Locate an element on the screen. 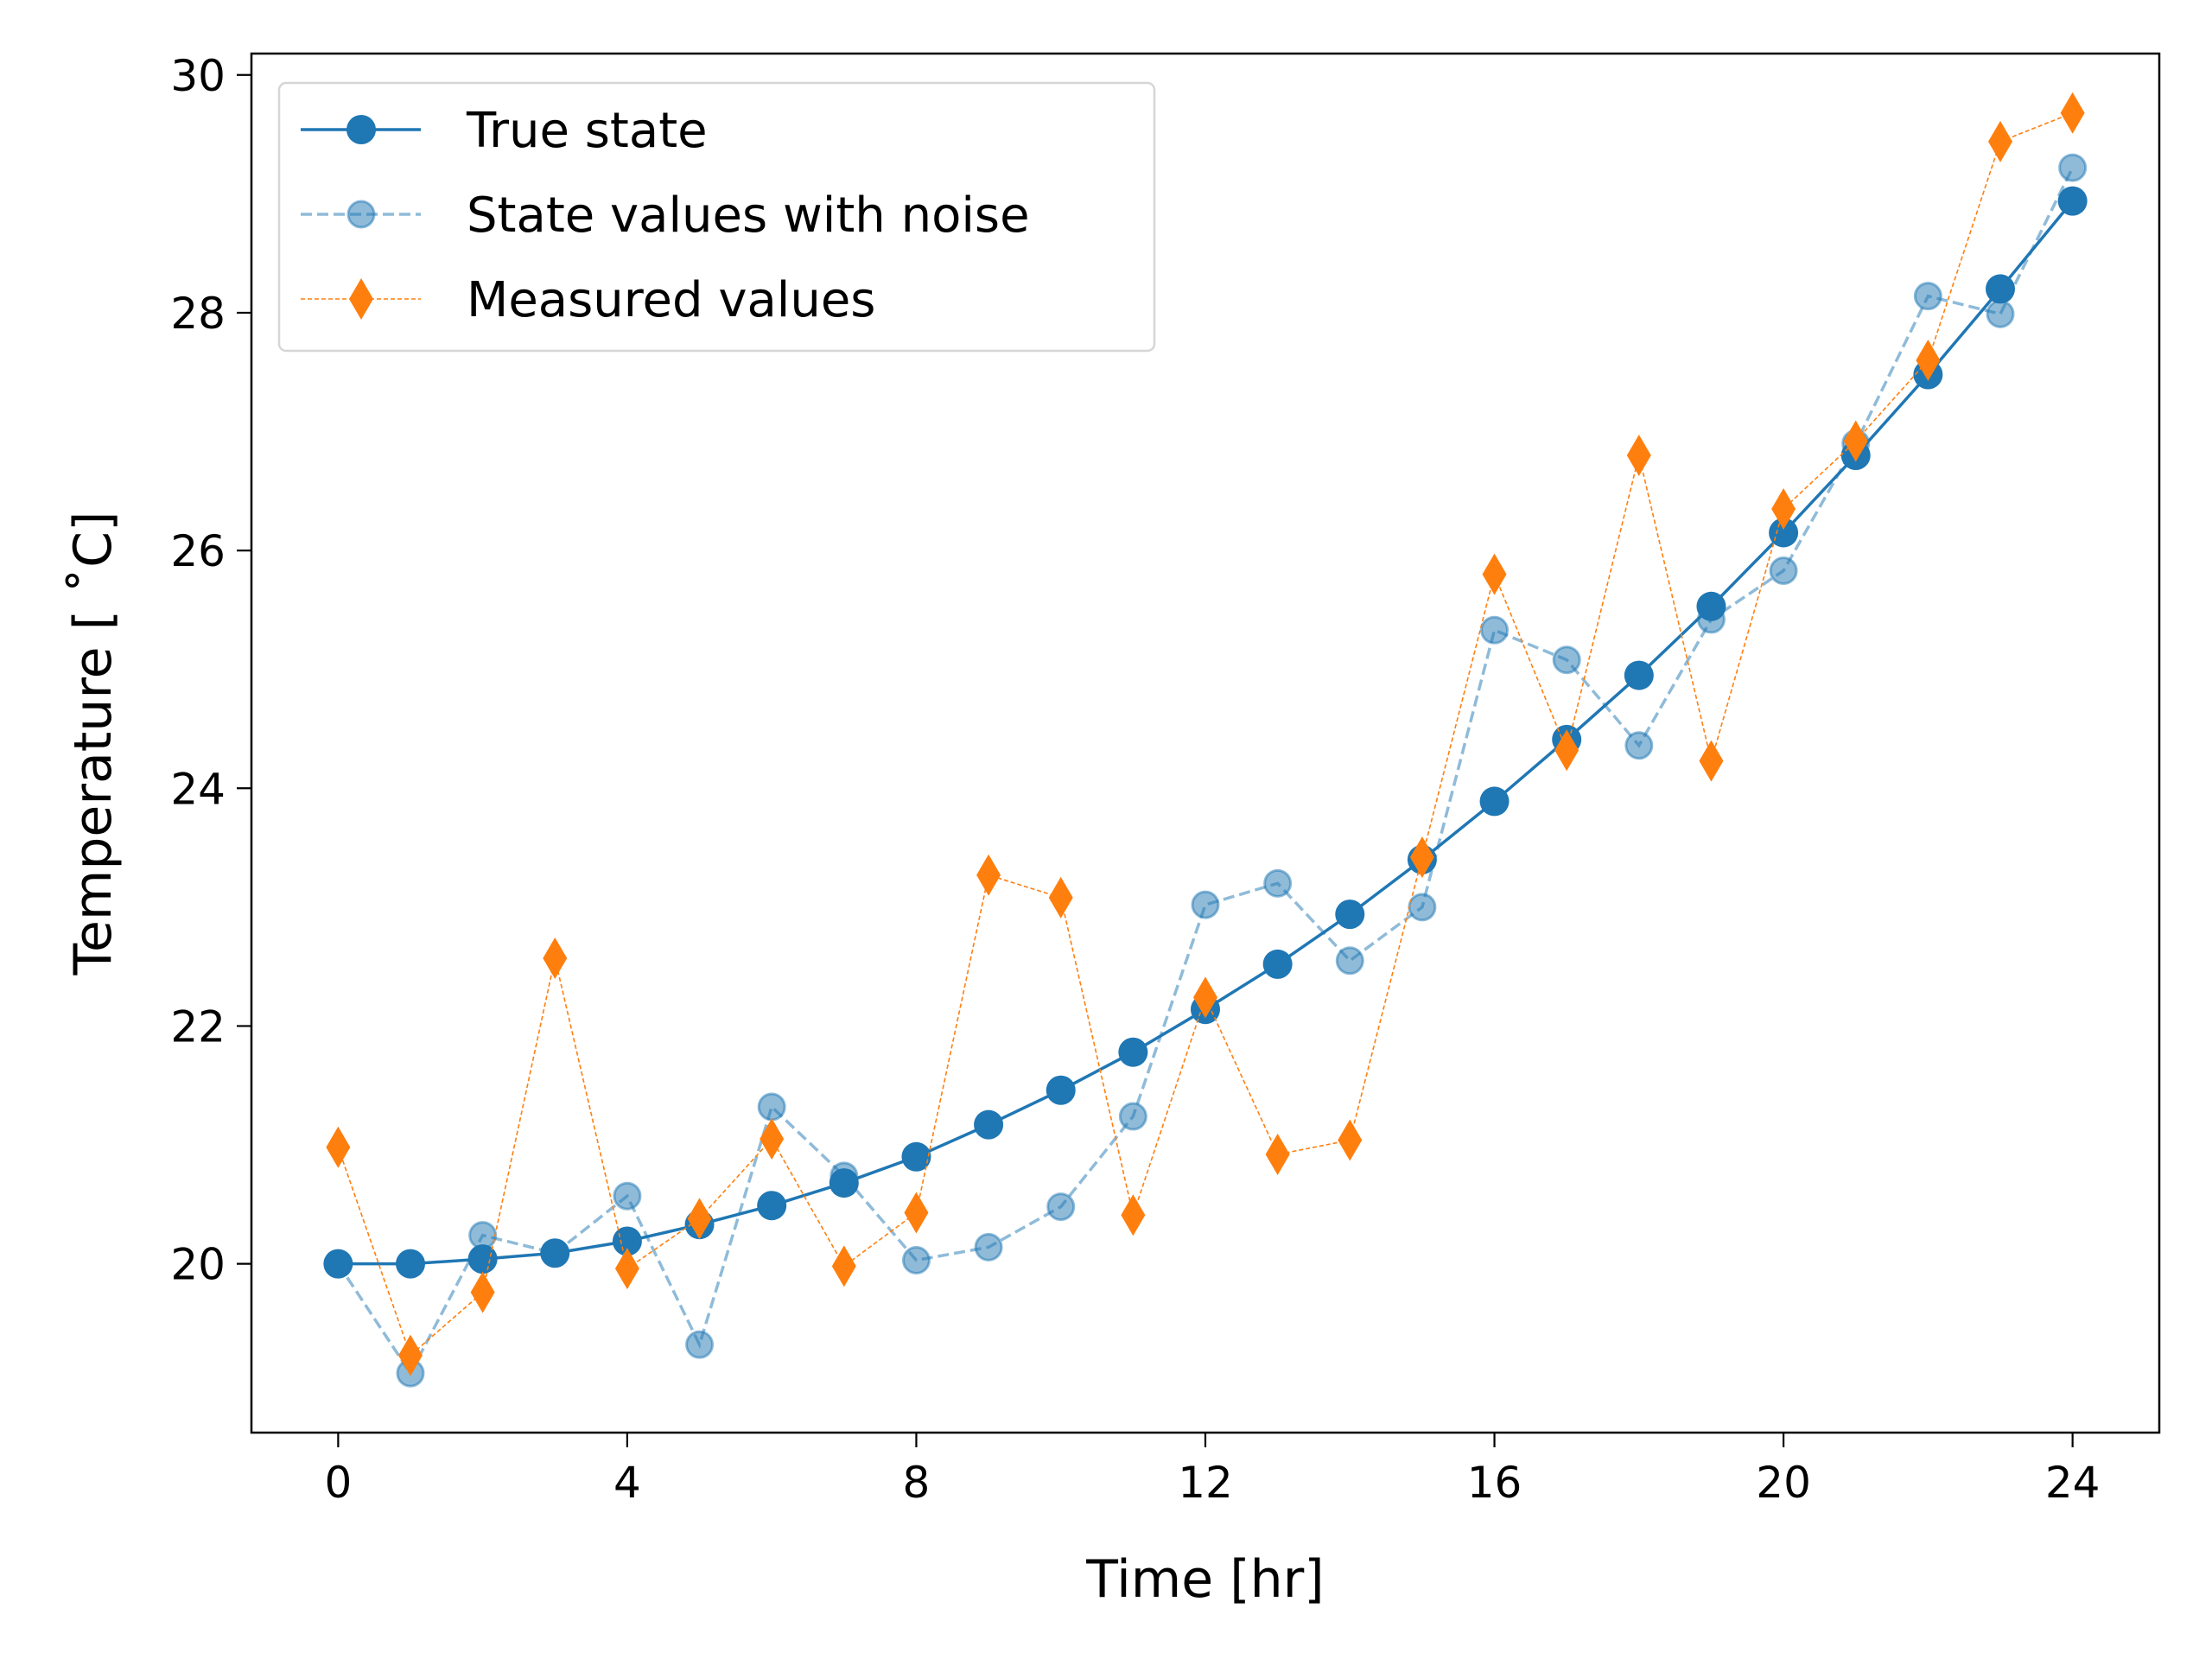  legend-label: State values with noise is located at coordinates (748, 216).